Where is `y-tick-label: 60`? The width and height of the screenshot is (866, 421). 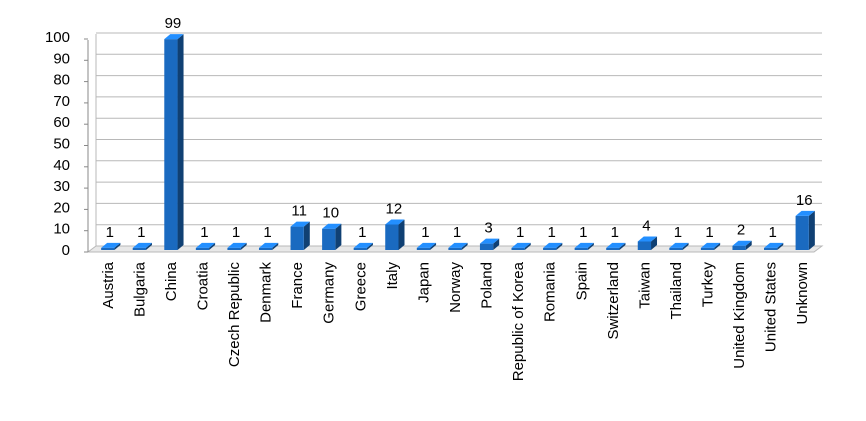
y-tick-label: 60 is located at coordinates (61, 122).